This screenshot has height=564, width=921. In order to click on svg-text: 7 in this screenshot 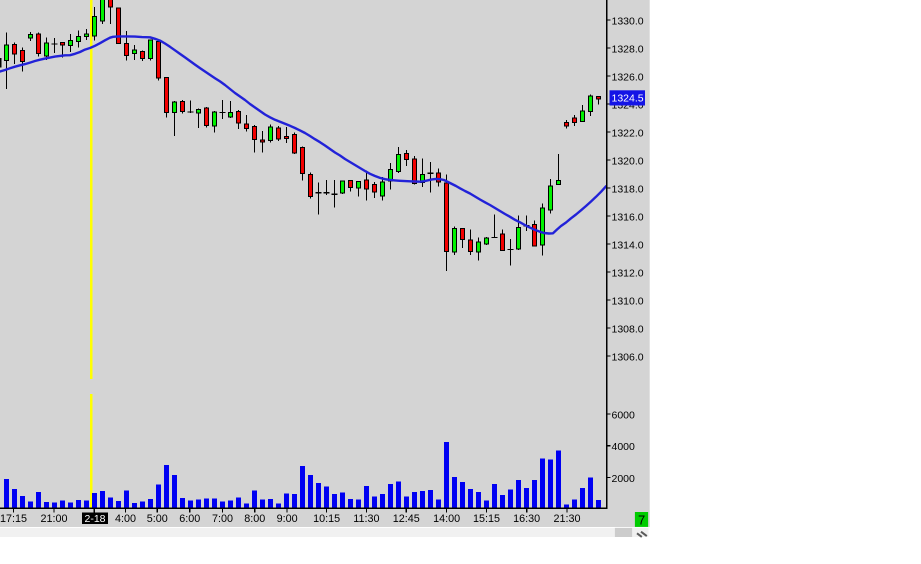, I will do `click(641, 519)`.